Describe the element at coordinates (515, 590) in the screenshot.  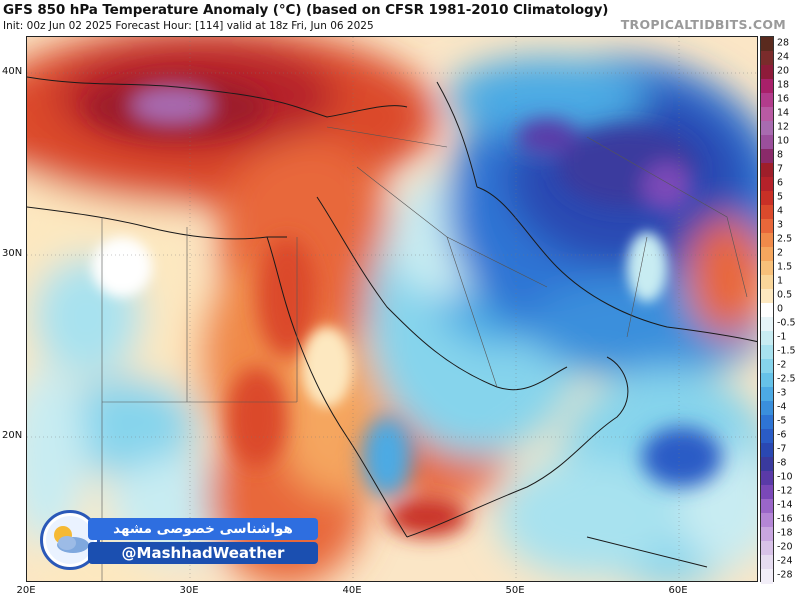
I see `lon-label-50e: 50E` at that location.